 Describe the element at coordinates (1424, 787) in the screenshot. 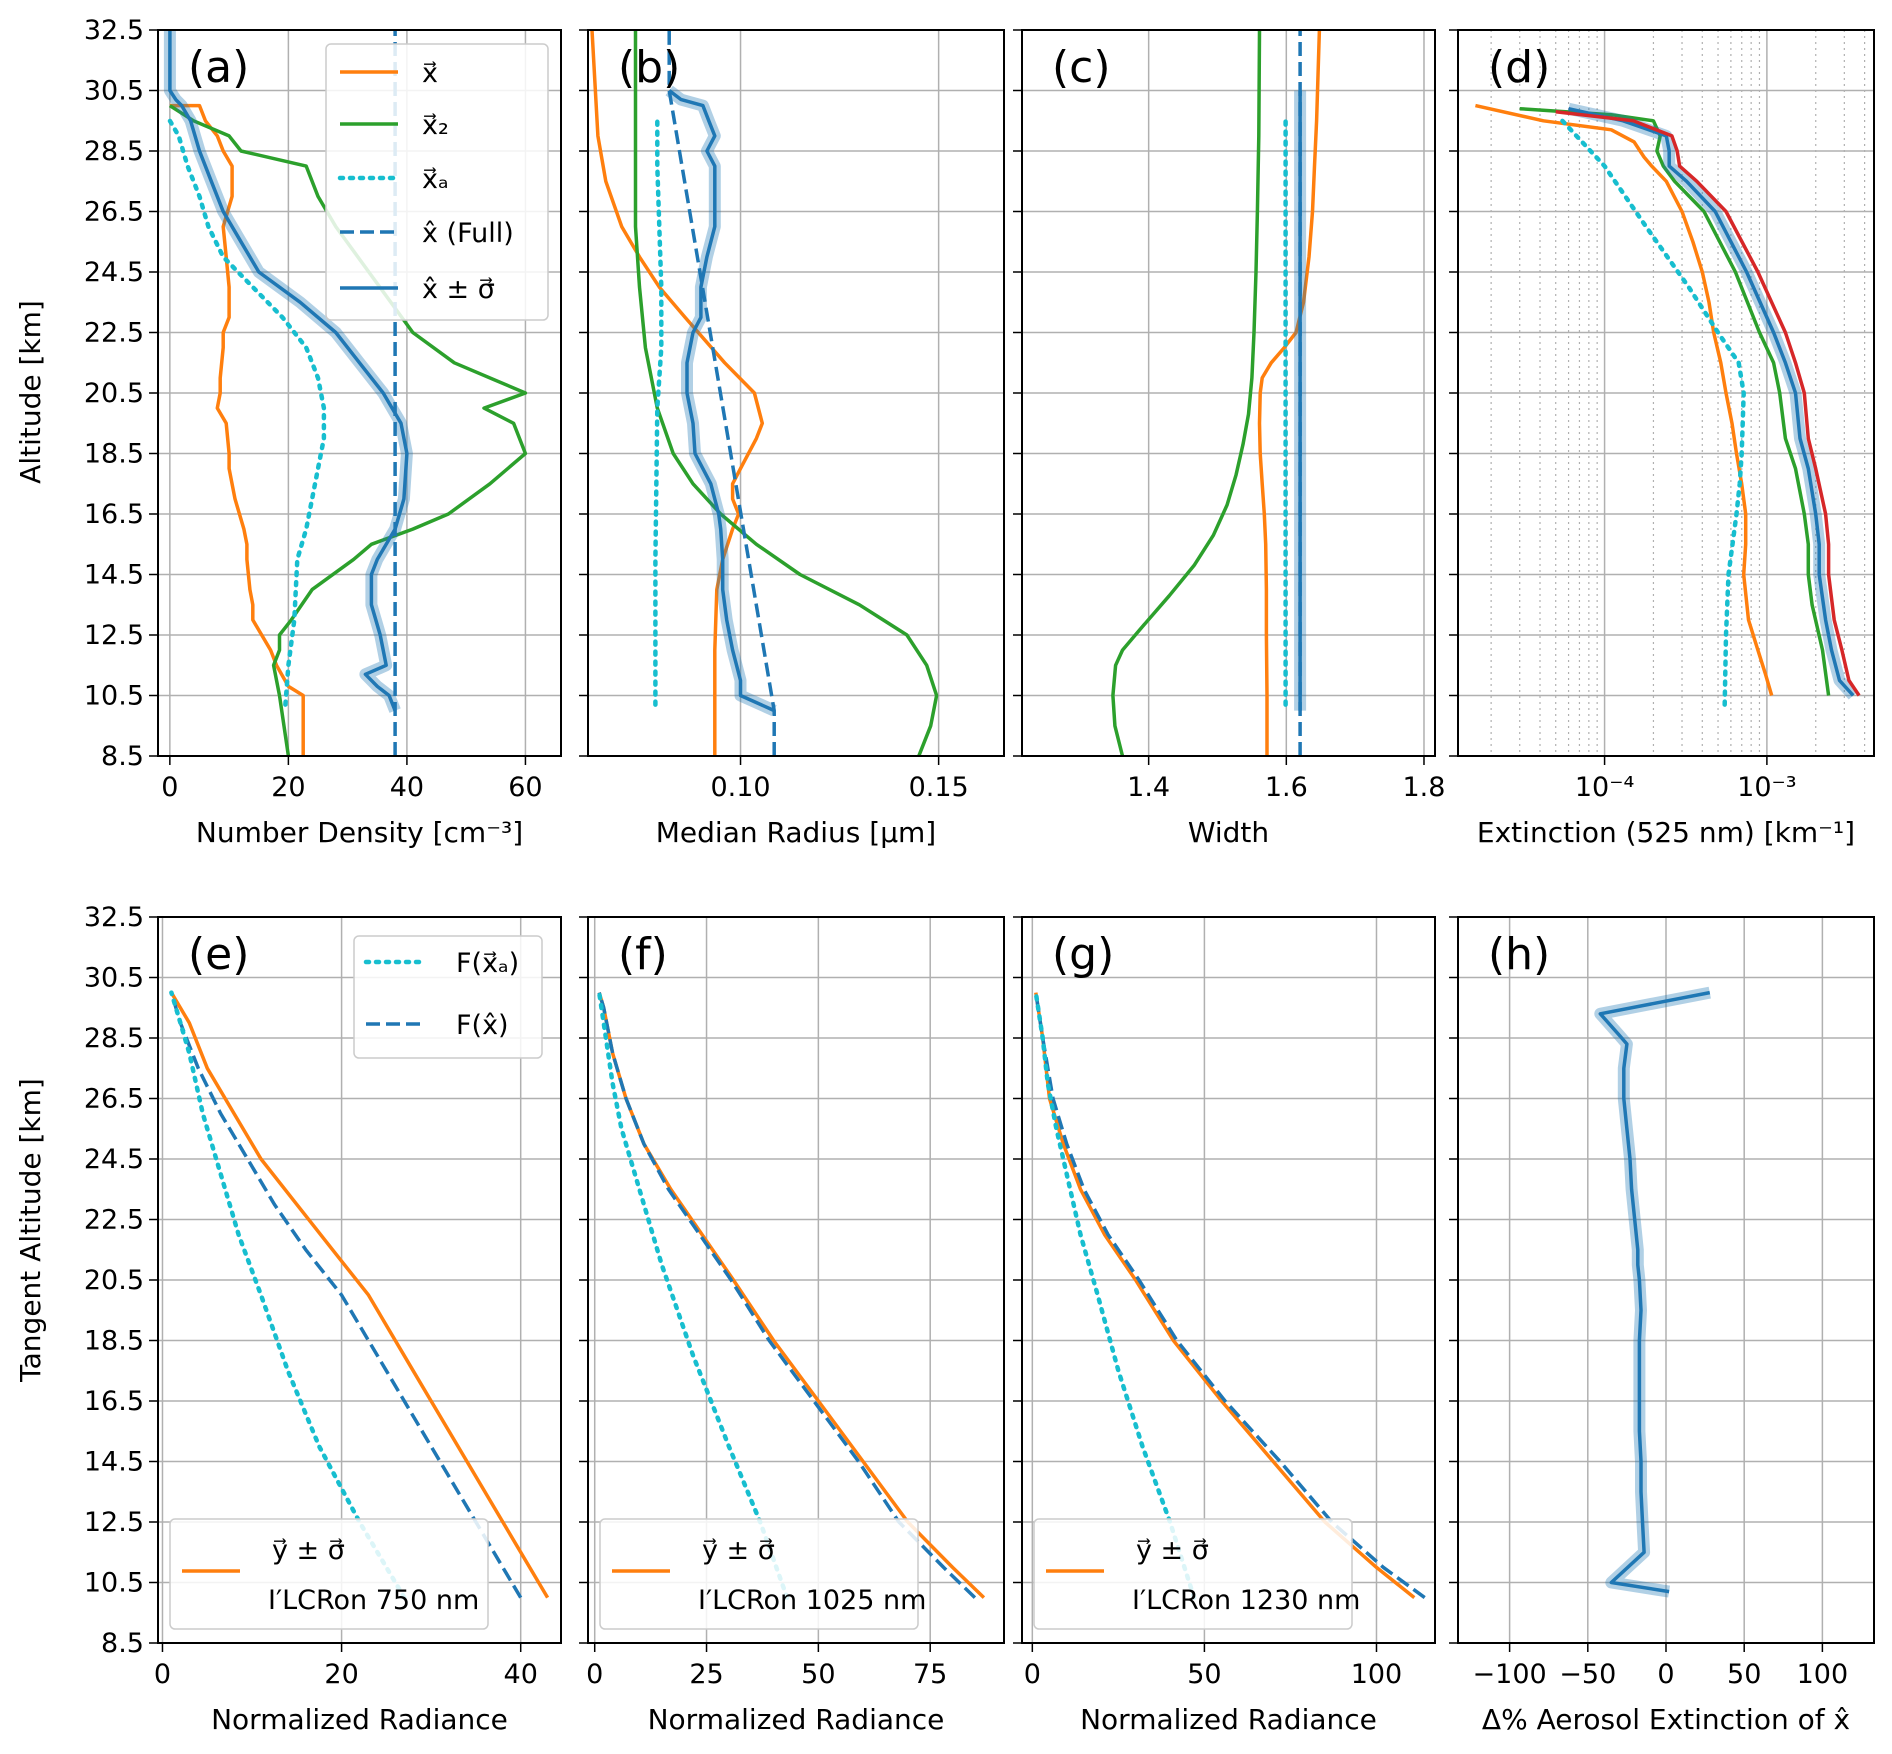

I see `x-tick-label: 1.8` at that location.